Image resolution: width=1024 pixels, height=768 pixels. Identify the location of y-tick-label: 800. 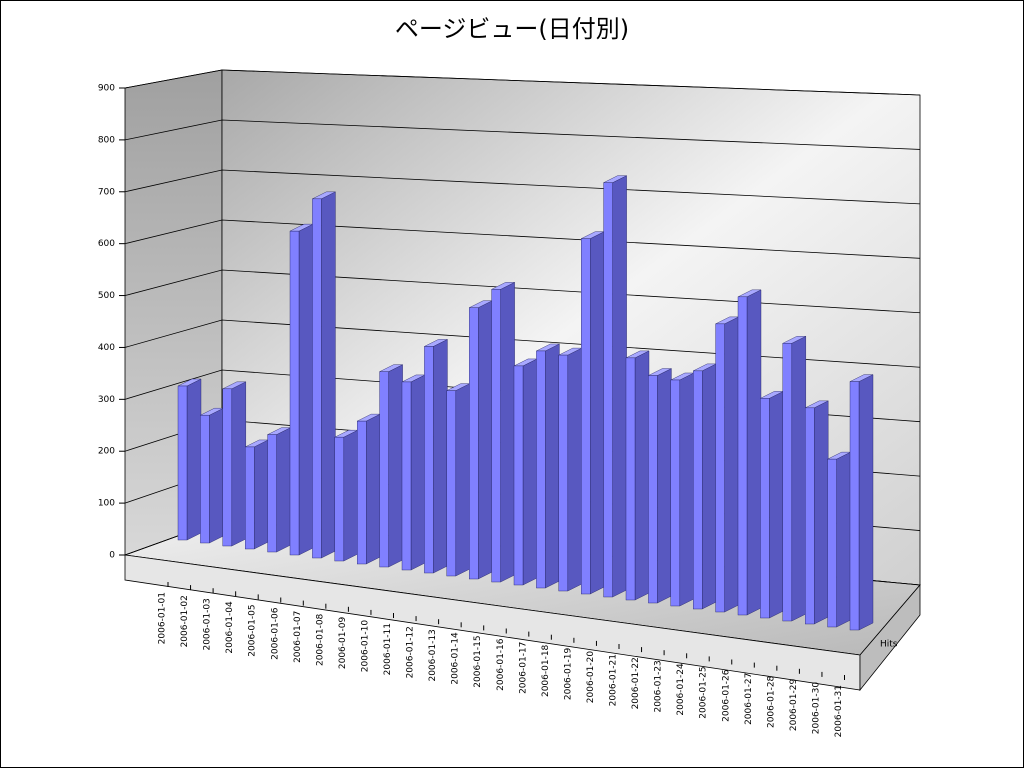
(106, 140).